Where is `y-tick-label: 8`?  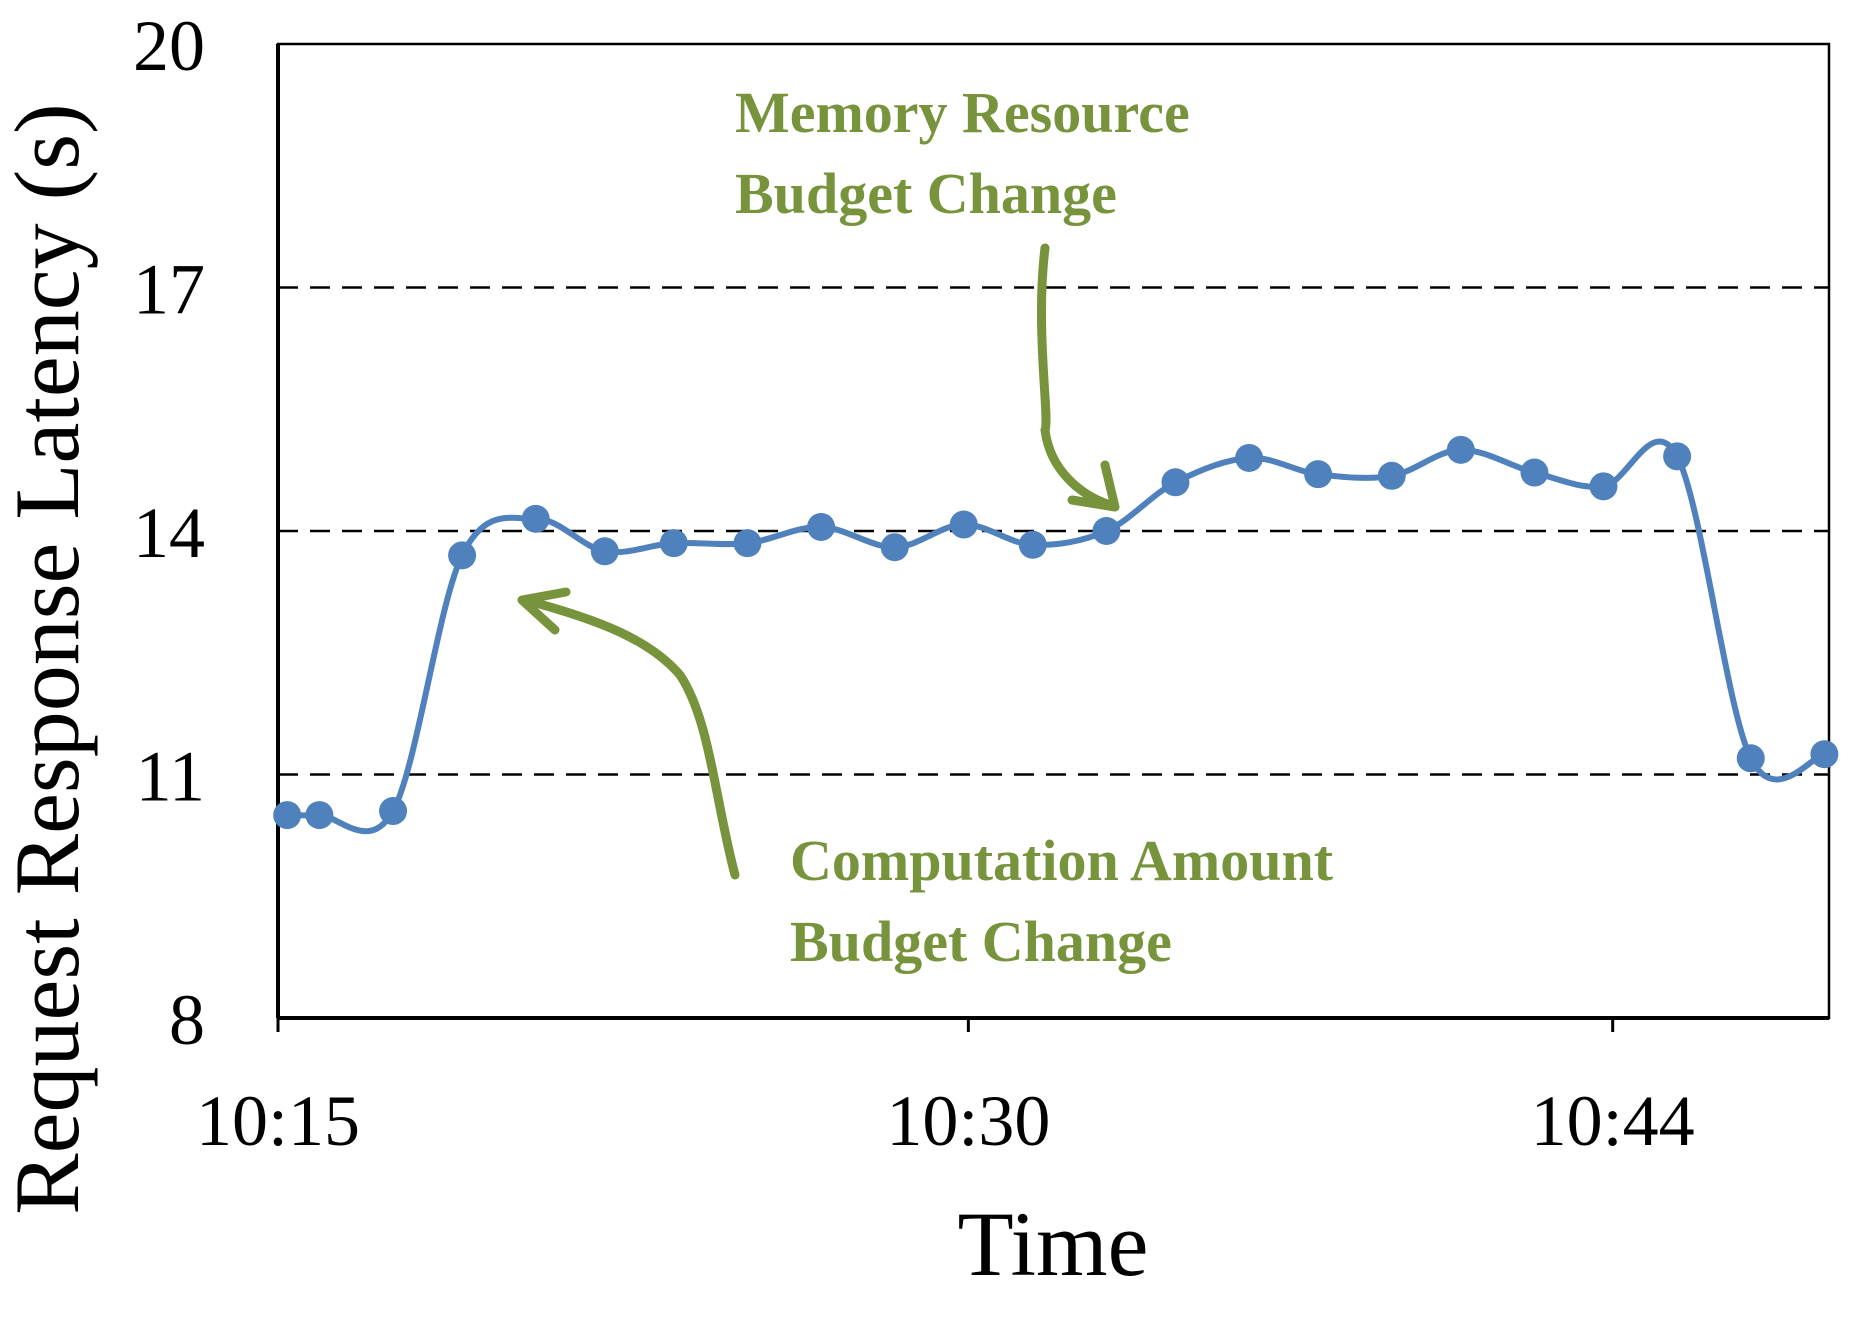 y-tick-label: 8 is located at coordinates (187, 1020).